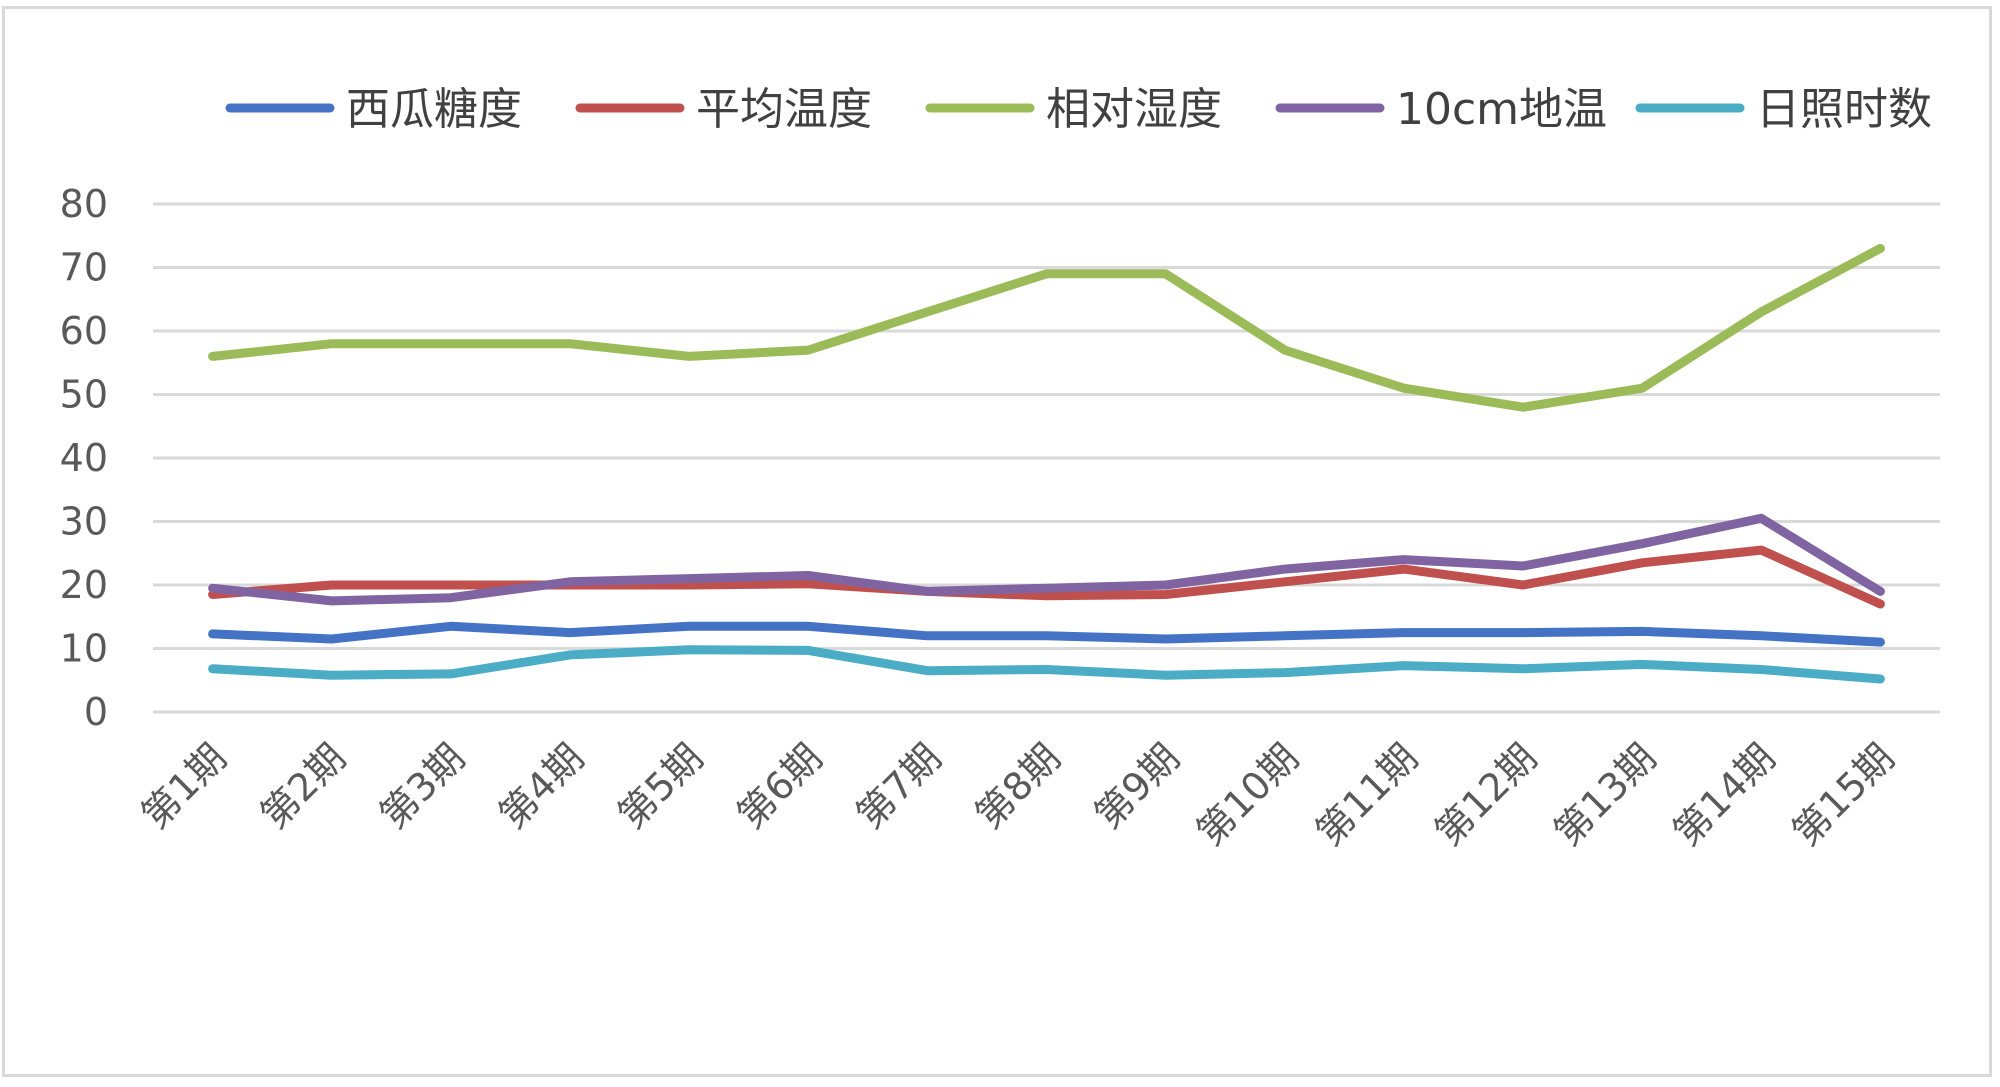  Describe the element at coordinates (1724, 794) in the screenshot. I see `x-tick-label: 第14期` at that location.